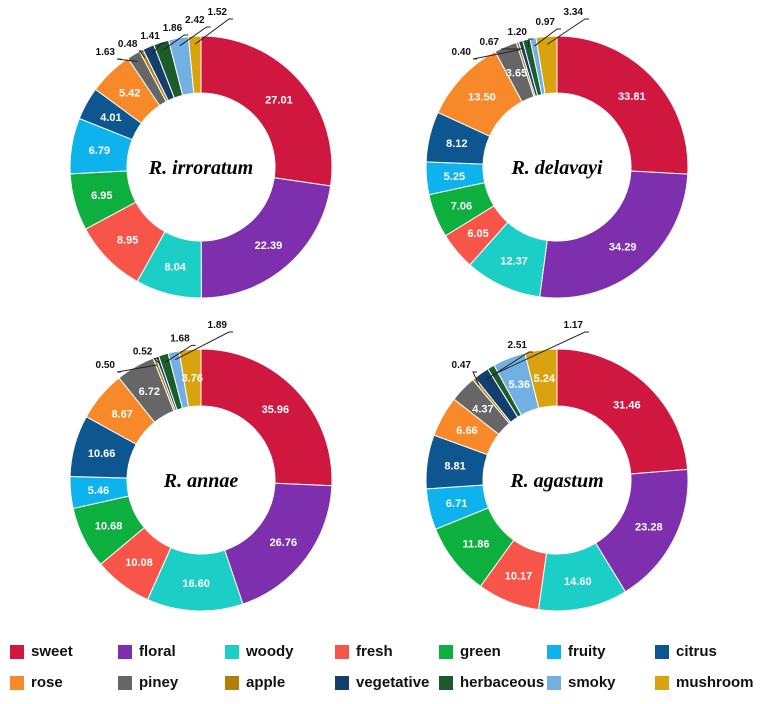  Describe the element at coordinates (232, 683) in the screenshot. I see `legend-swatch-apple` at that location.